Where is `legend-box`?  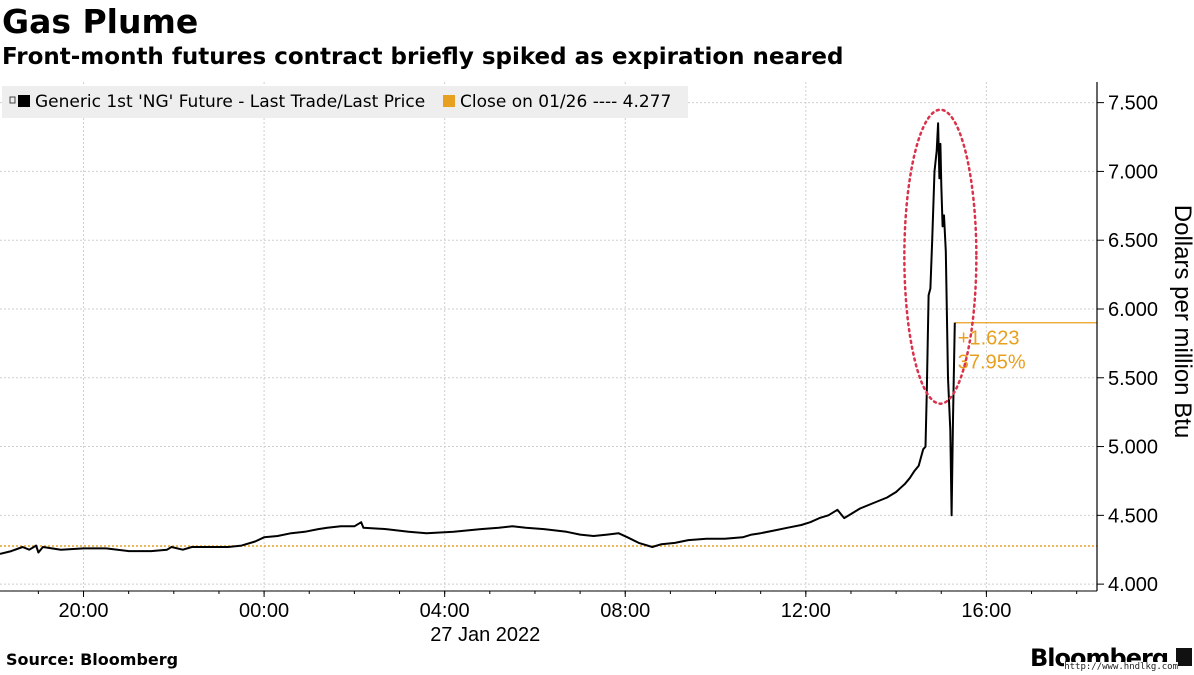
legend-box is located at coordinates (345, 102).